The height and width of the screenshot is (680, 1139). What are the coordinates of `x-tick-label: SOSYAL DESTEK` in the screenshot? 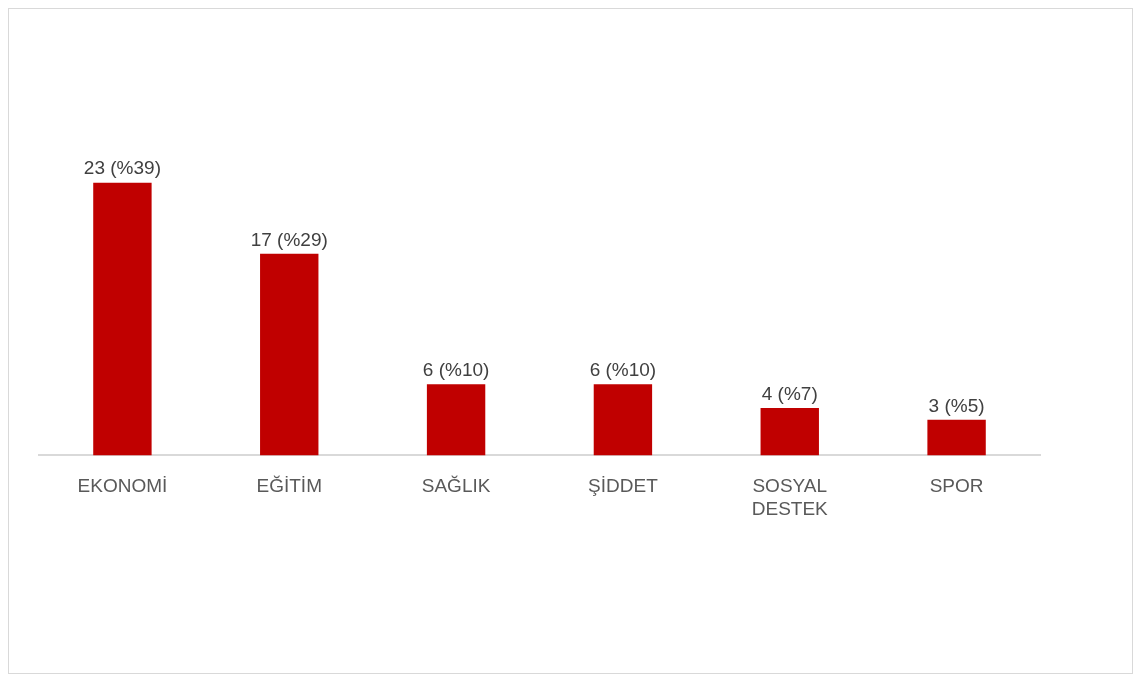 It's located at (790, 497).